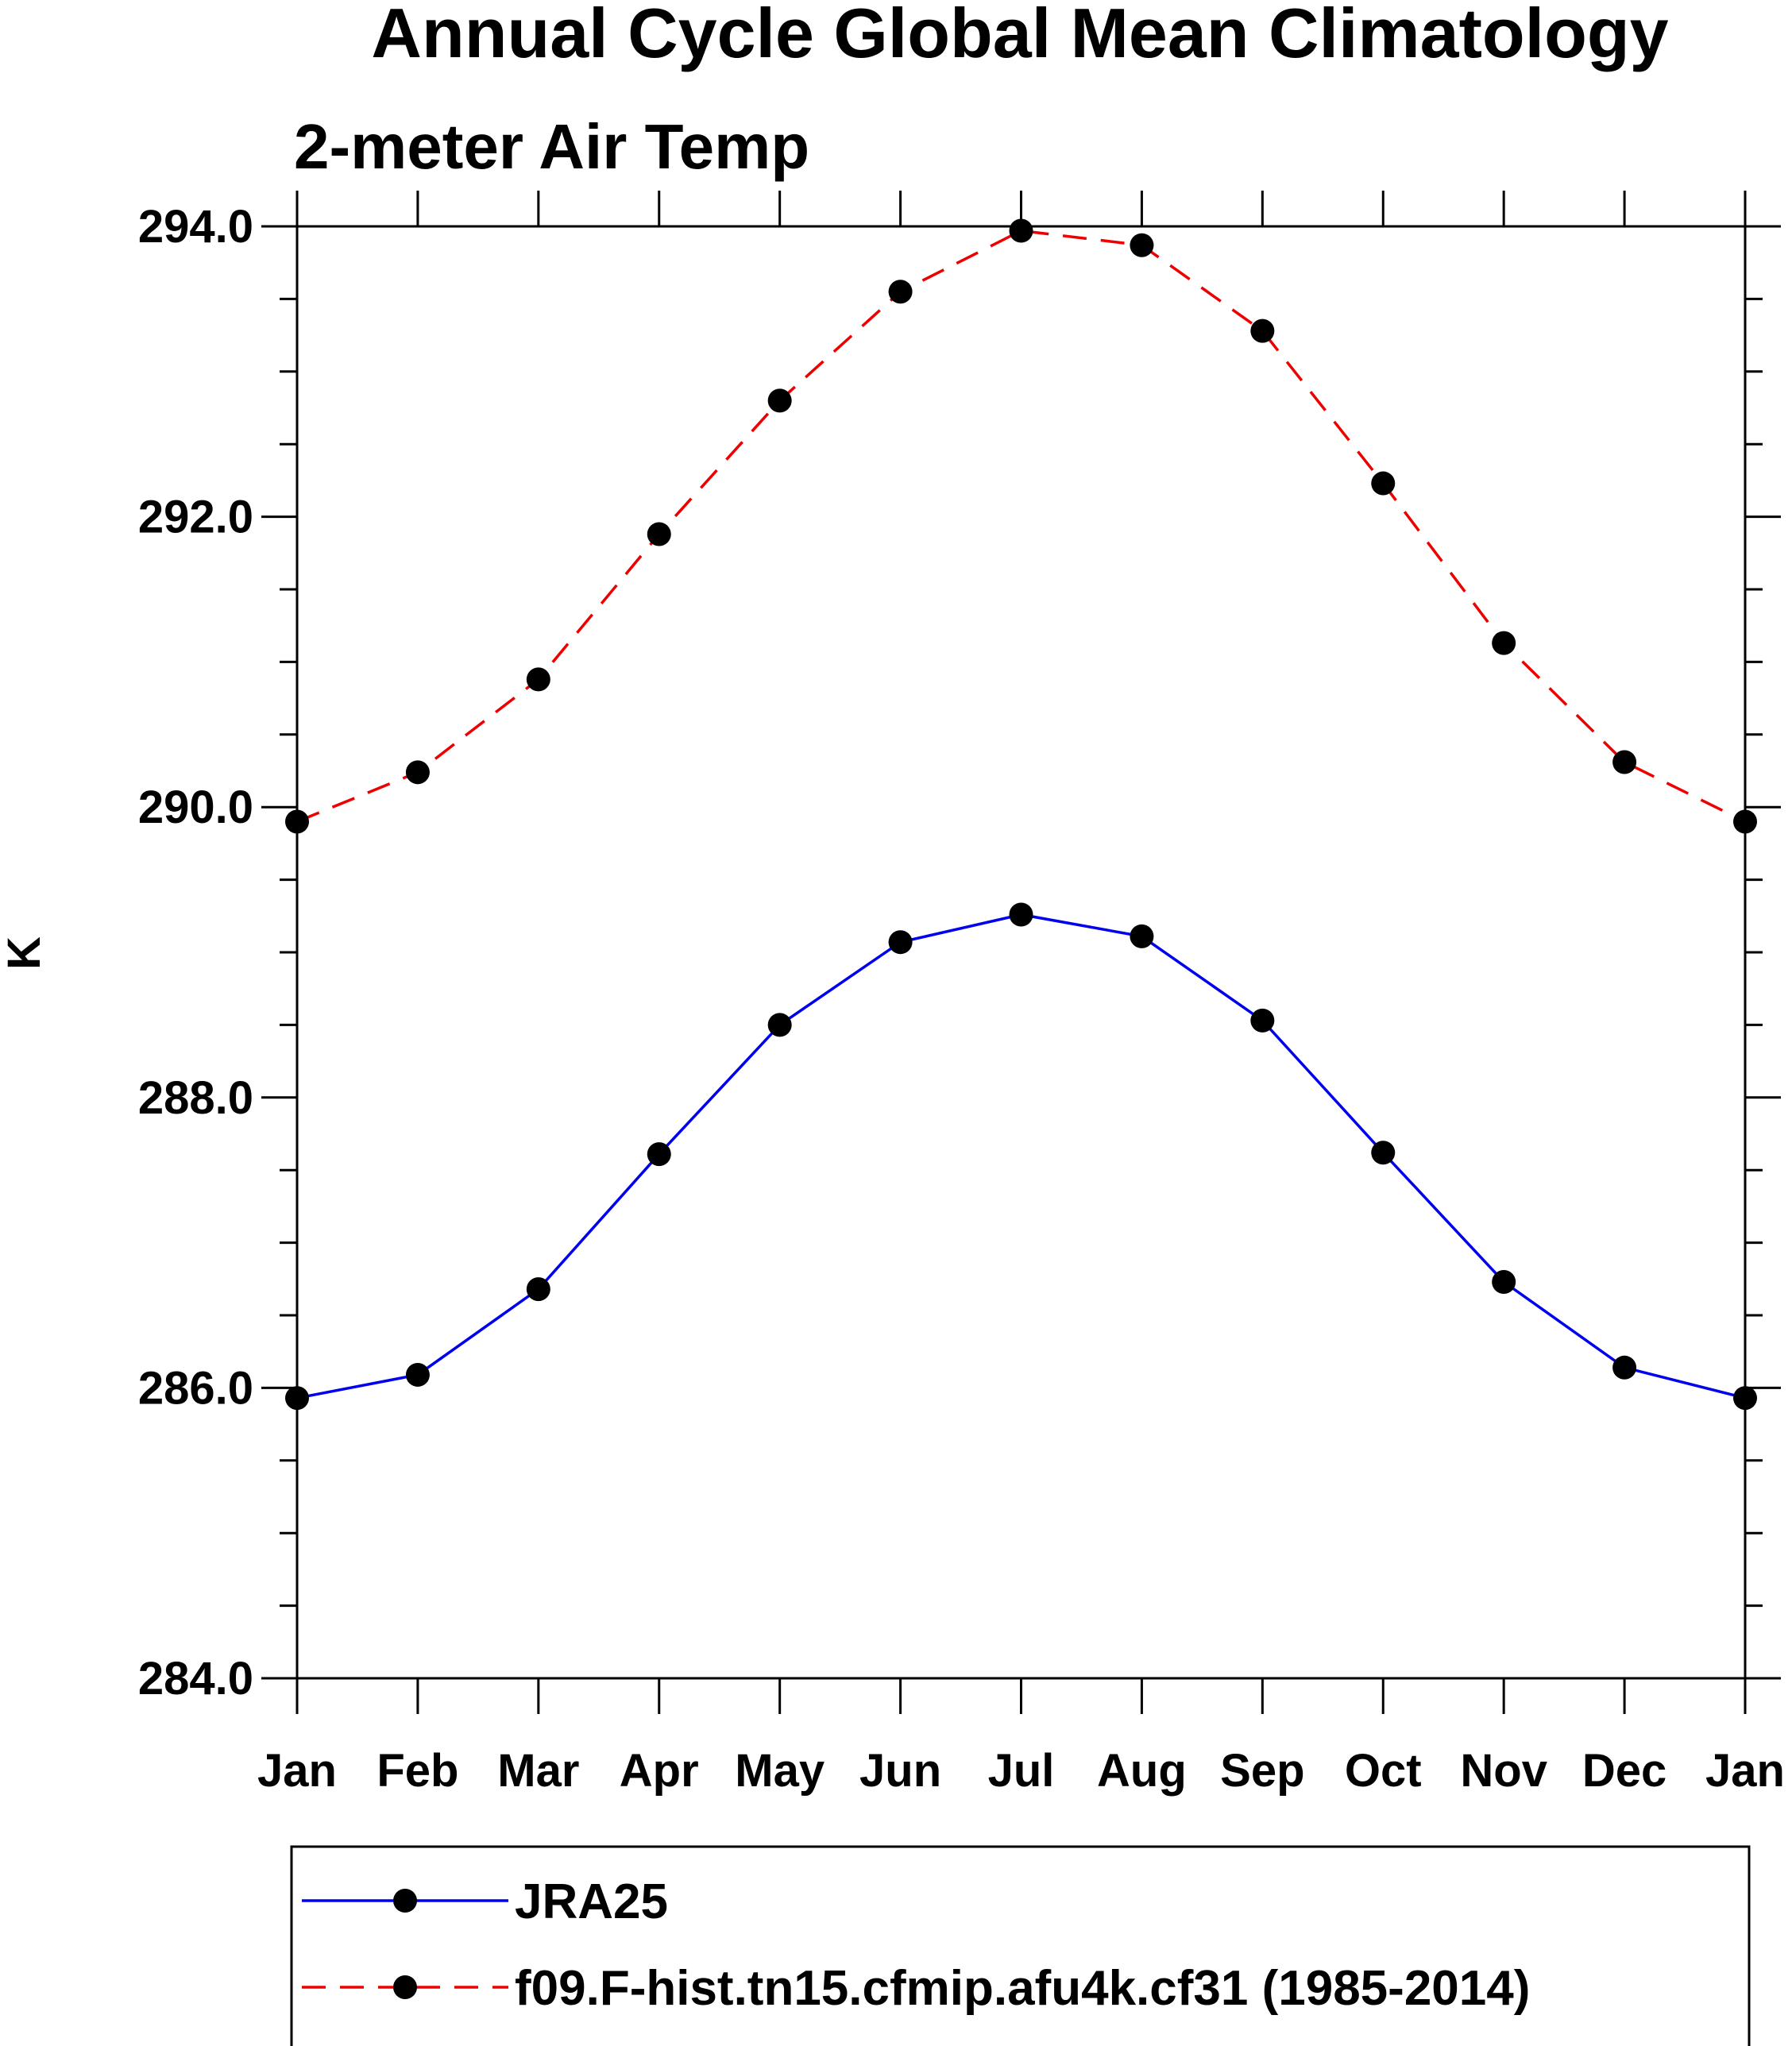  I want to click on y-tick-label: 294.0, so click(195, 227).